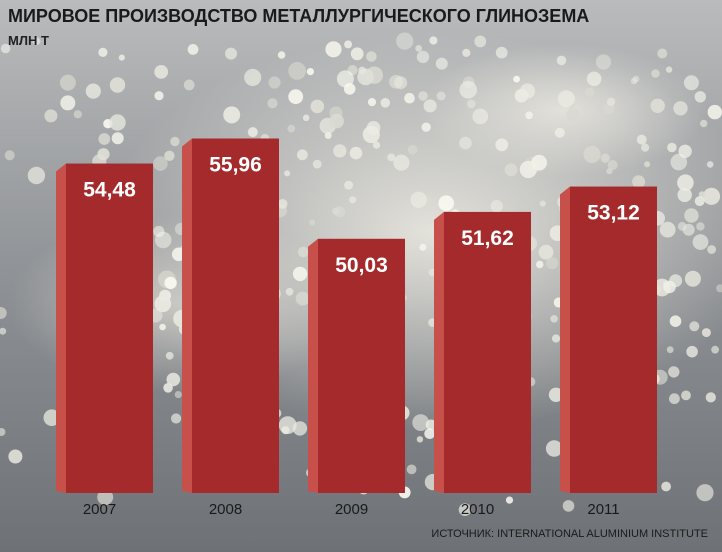 This screenshot has width=722, height=552. What do you see at coordinates (99, 509) in the screenshot?
I see `x-tick-label: 2007` at bounding box center [99, 509].